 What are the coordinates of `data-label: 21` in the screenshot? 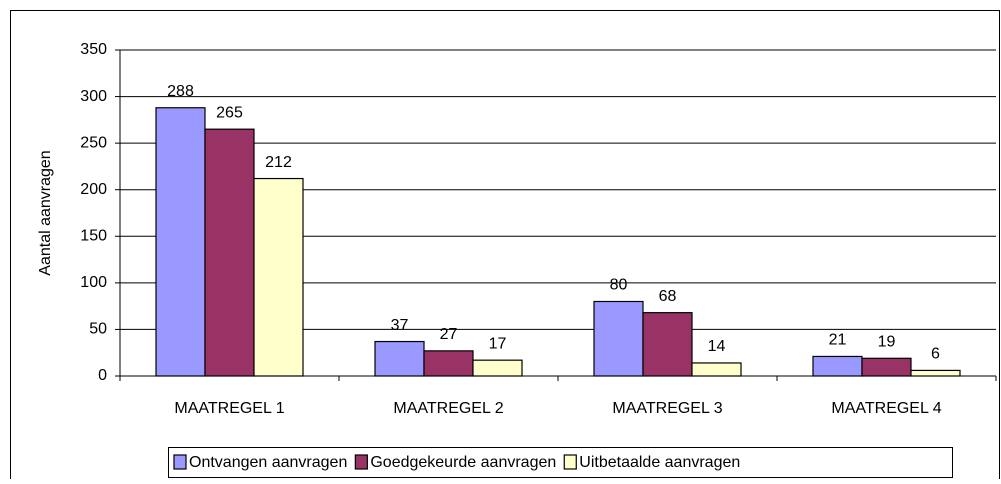 It's located at (838, 340).